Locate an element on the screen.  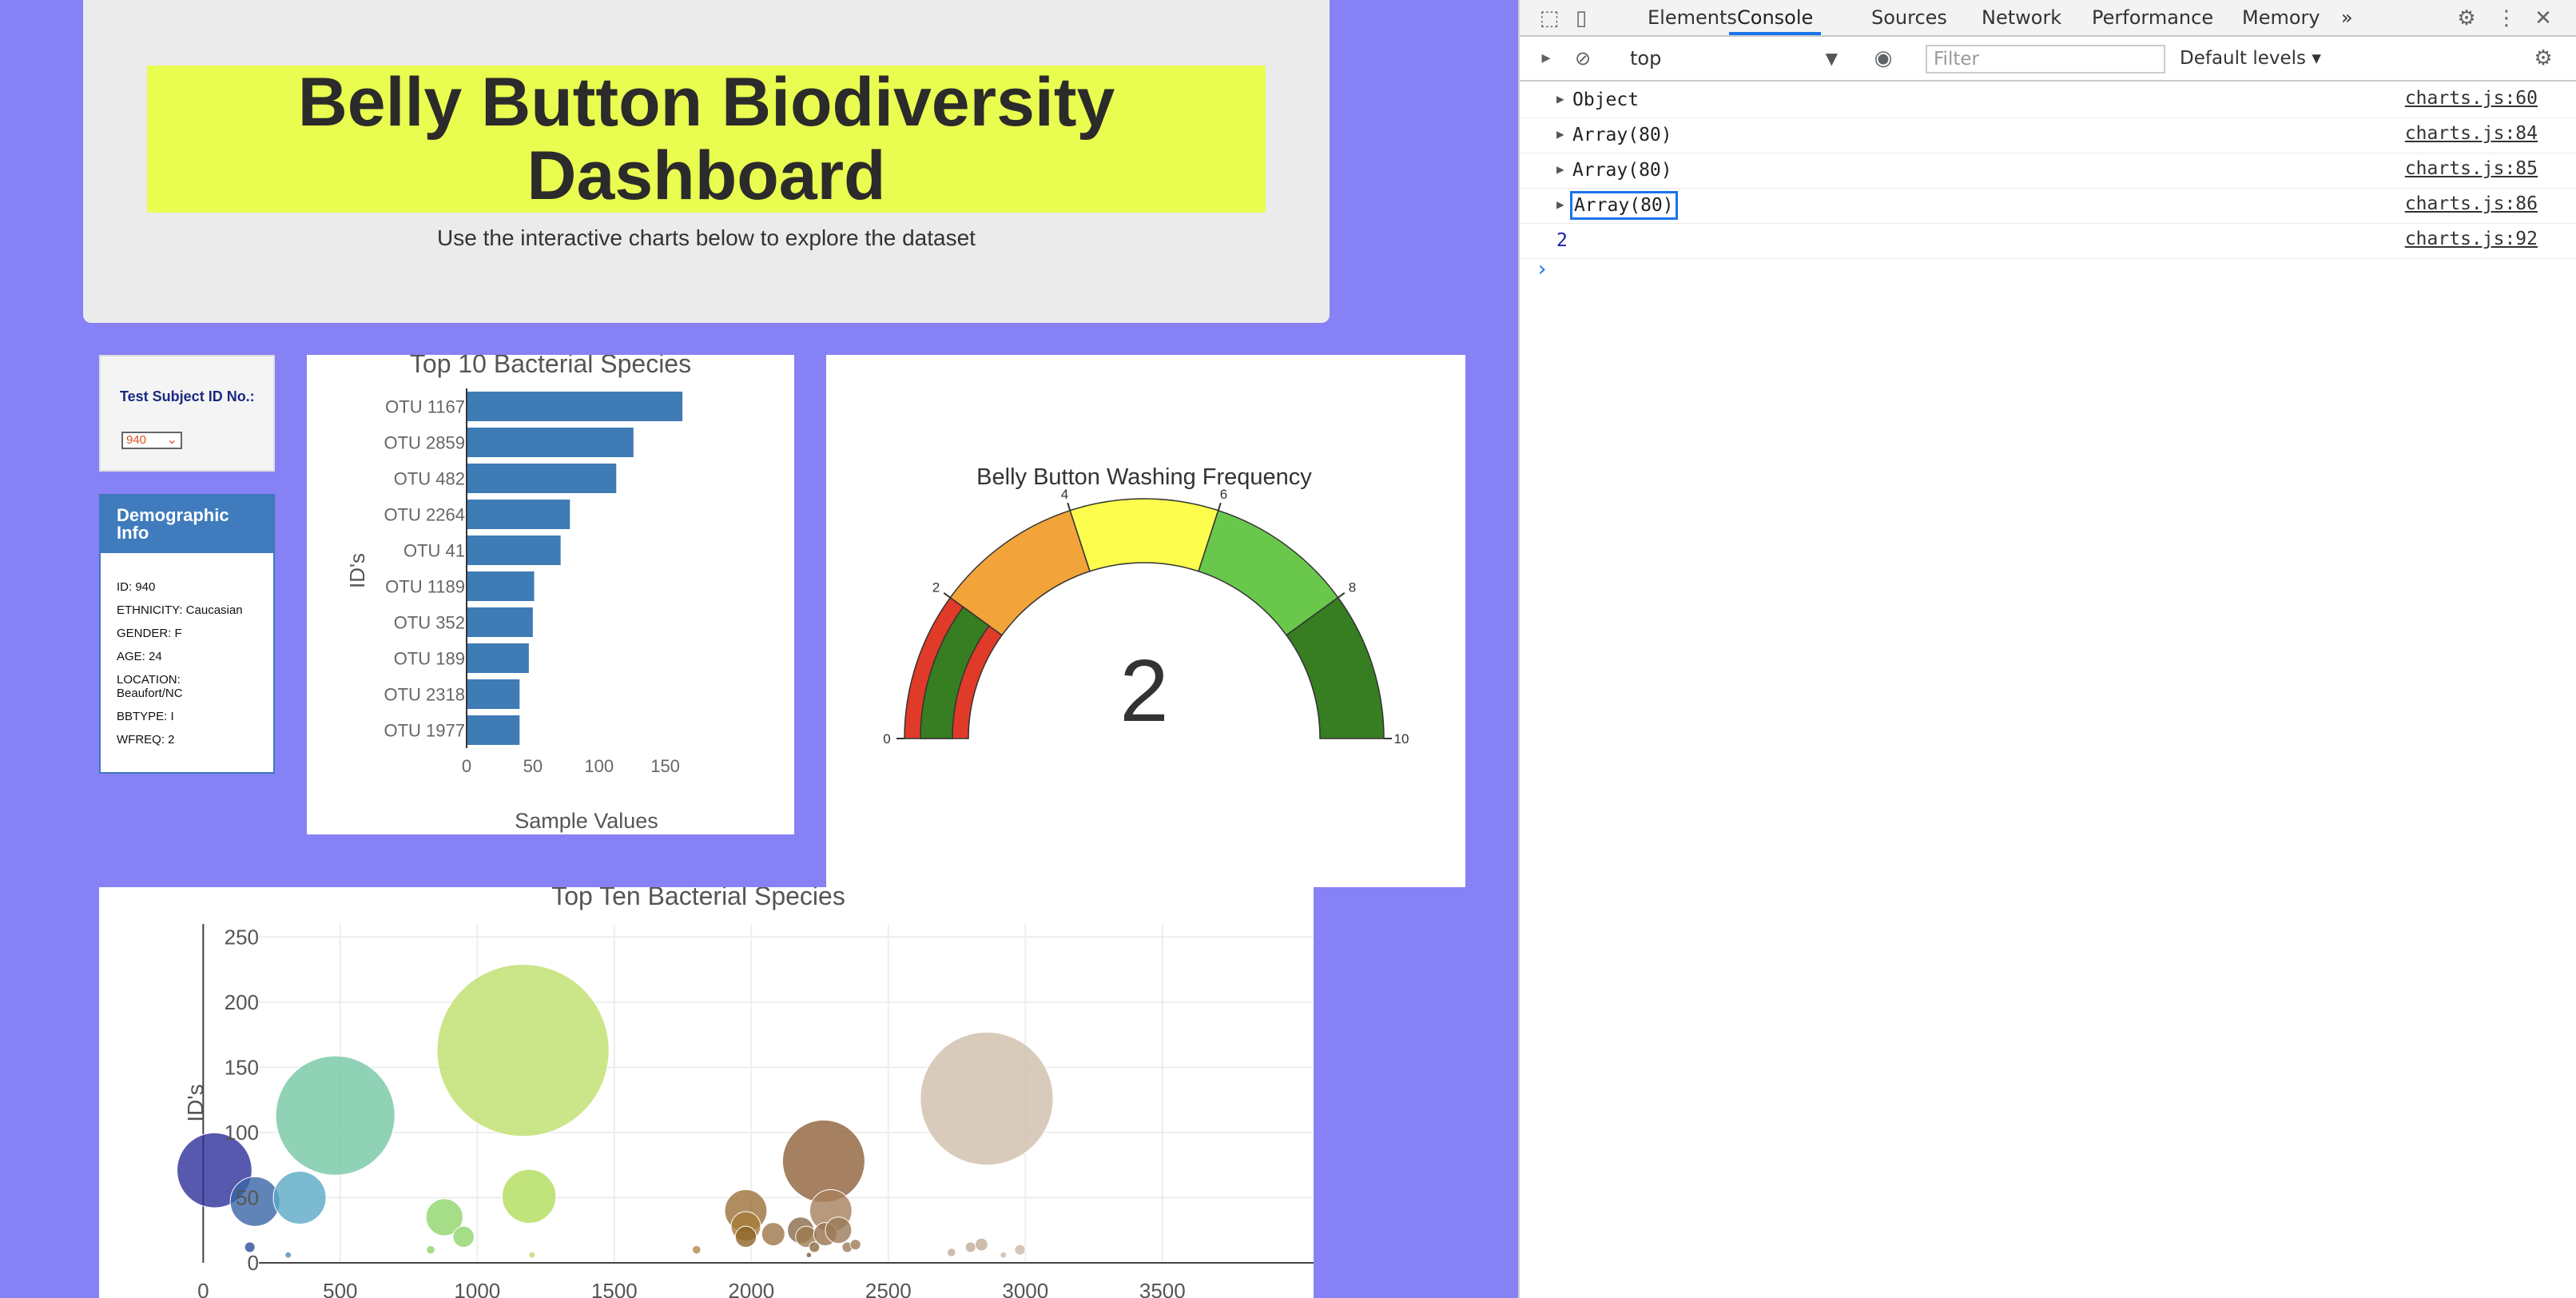
tab-memory: Memory is located at coordinates (2281, 17).